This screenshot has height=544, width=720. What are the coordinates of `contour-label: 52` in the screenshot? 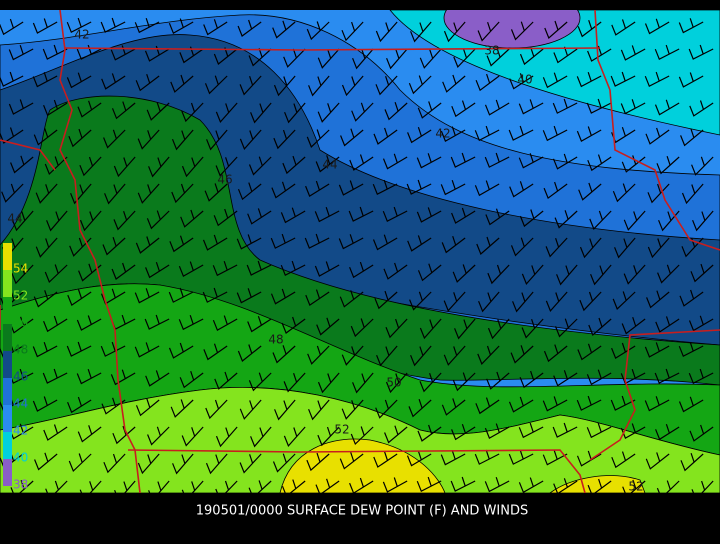 It's located at (341, 430).